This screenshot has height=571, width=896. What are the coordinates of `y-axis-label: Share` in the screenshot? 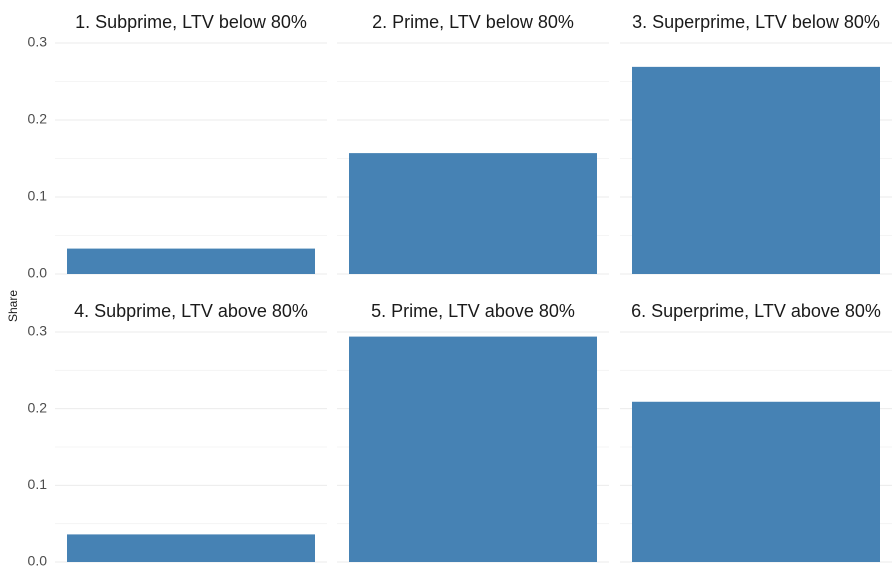 It's located at (13, 306).